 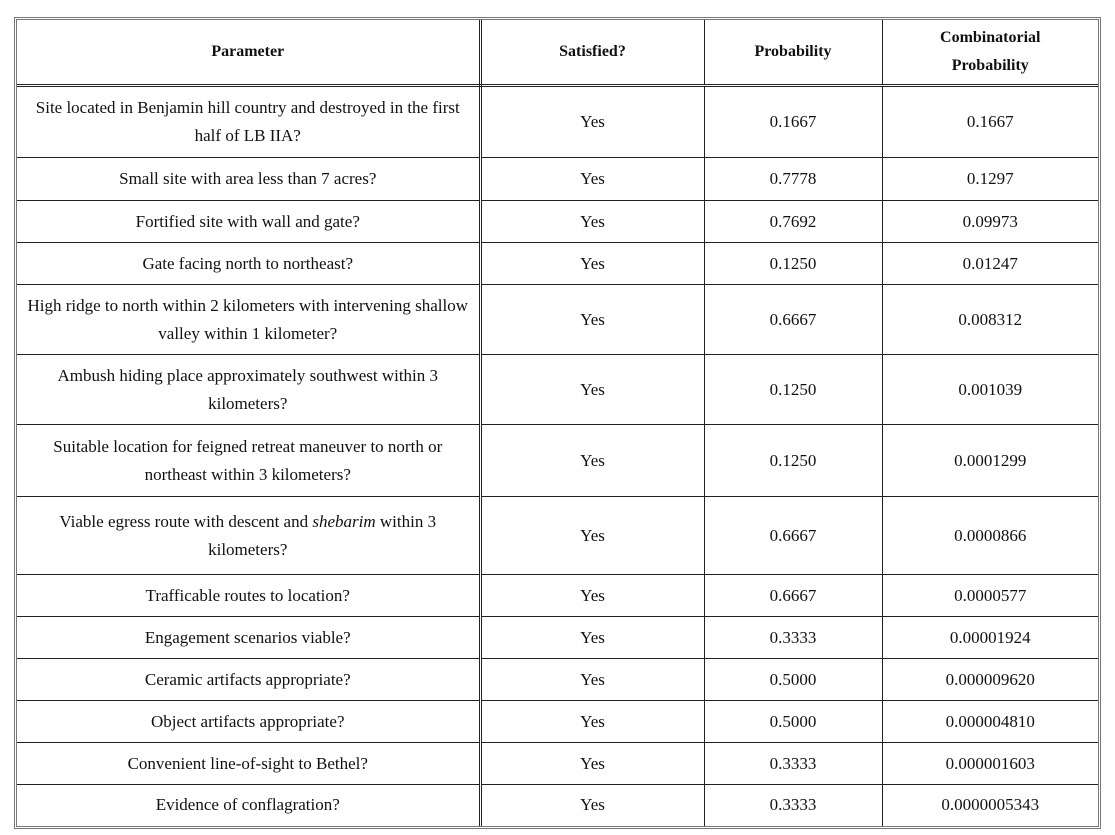 What do you see at coordinates (249, 53) in the screenshot?
I see `header-cell: Parameter` at bounding box center [249, 53].